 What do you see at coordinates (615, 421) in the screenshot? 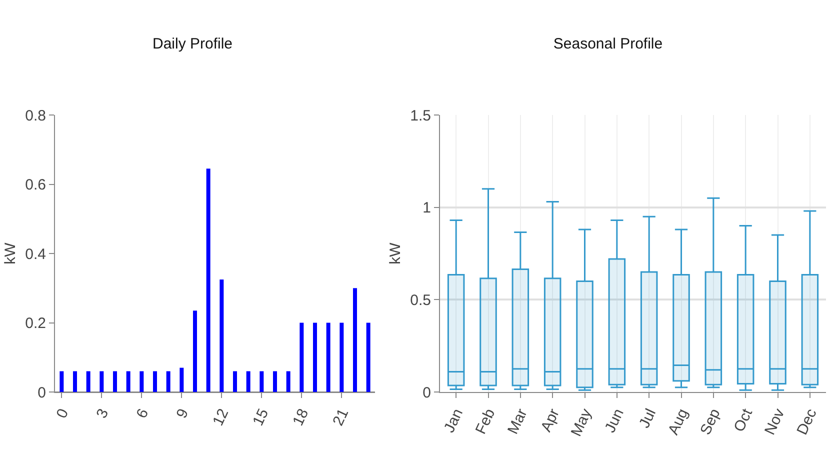
I see `x-tick-label: Jun` at bounding box center [615, 421].